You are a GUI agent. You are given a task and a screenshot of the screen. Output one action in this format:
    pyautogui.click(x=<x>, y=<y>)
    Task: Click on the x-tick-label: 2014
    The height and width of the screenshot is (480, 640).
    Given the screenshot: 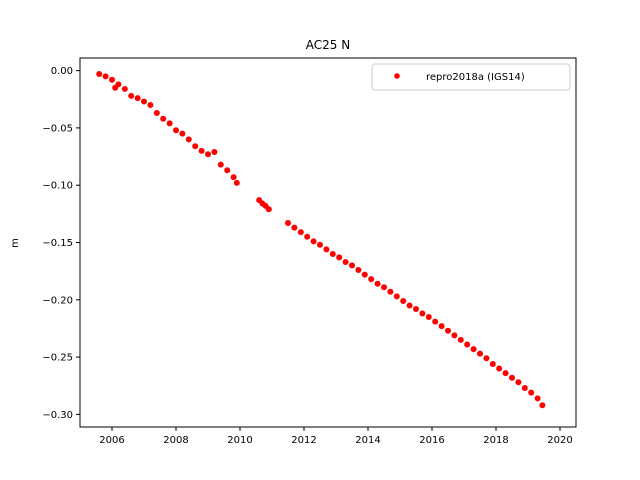 What is the action you would take?
    pyautogui.click(x=367, y=440)
    